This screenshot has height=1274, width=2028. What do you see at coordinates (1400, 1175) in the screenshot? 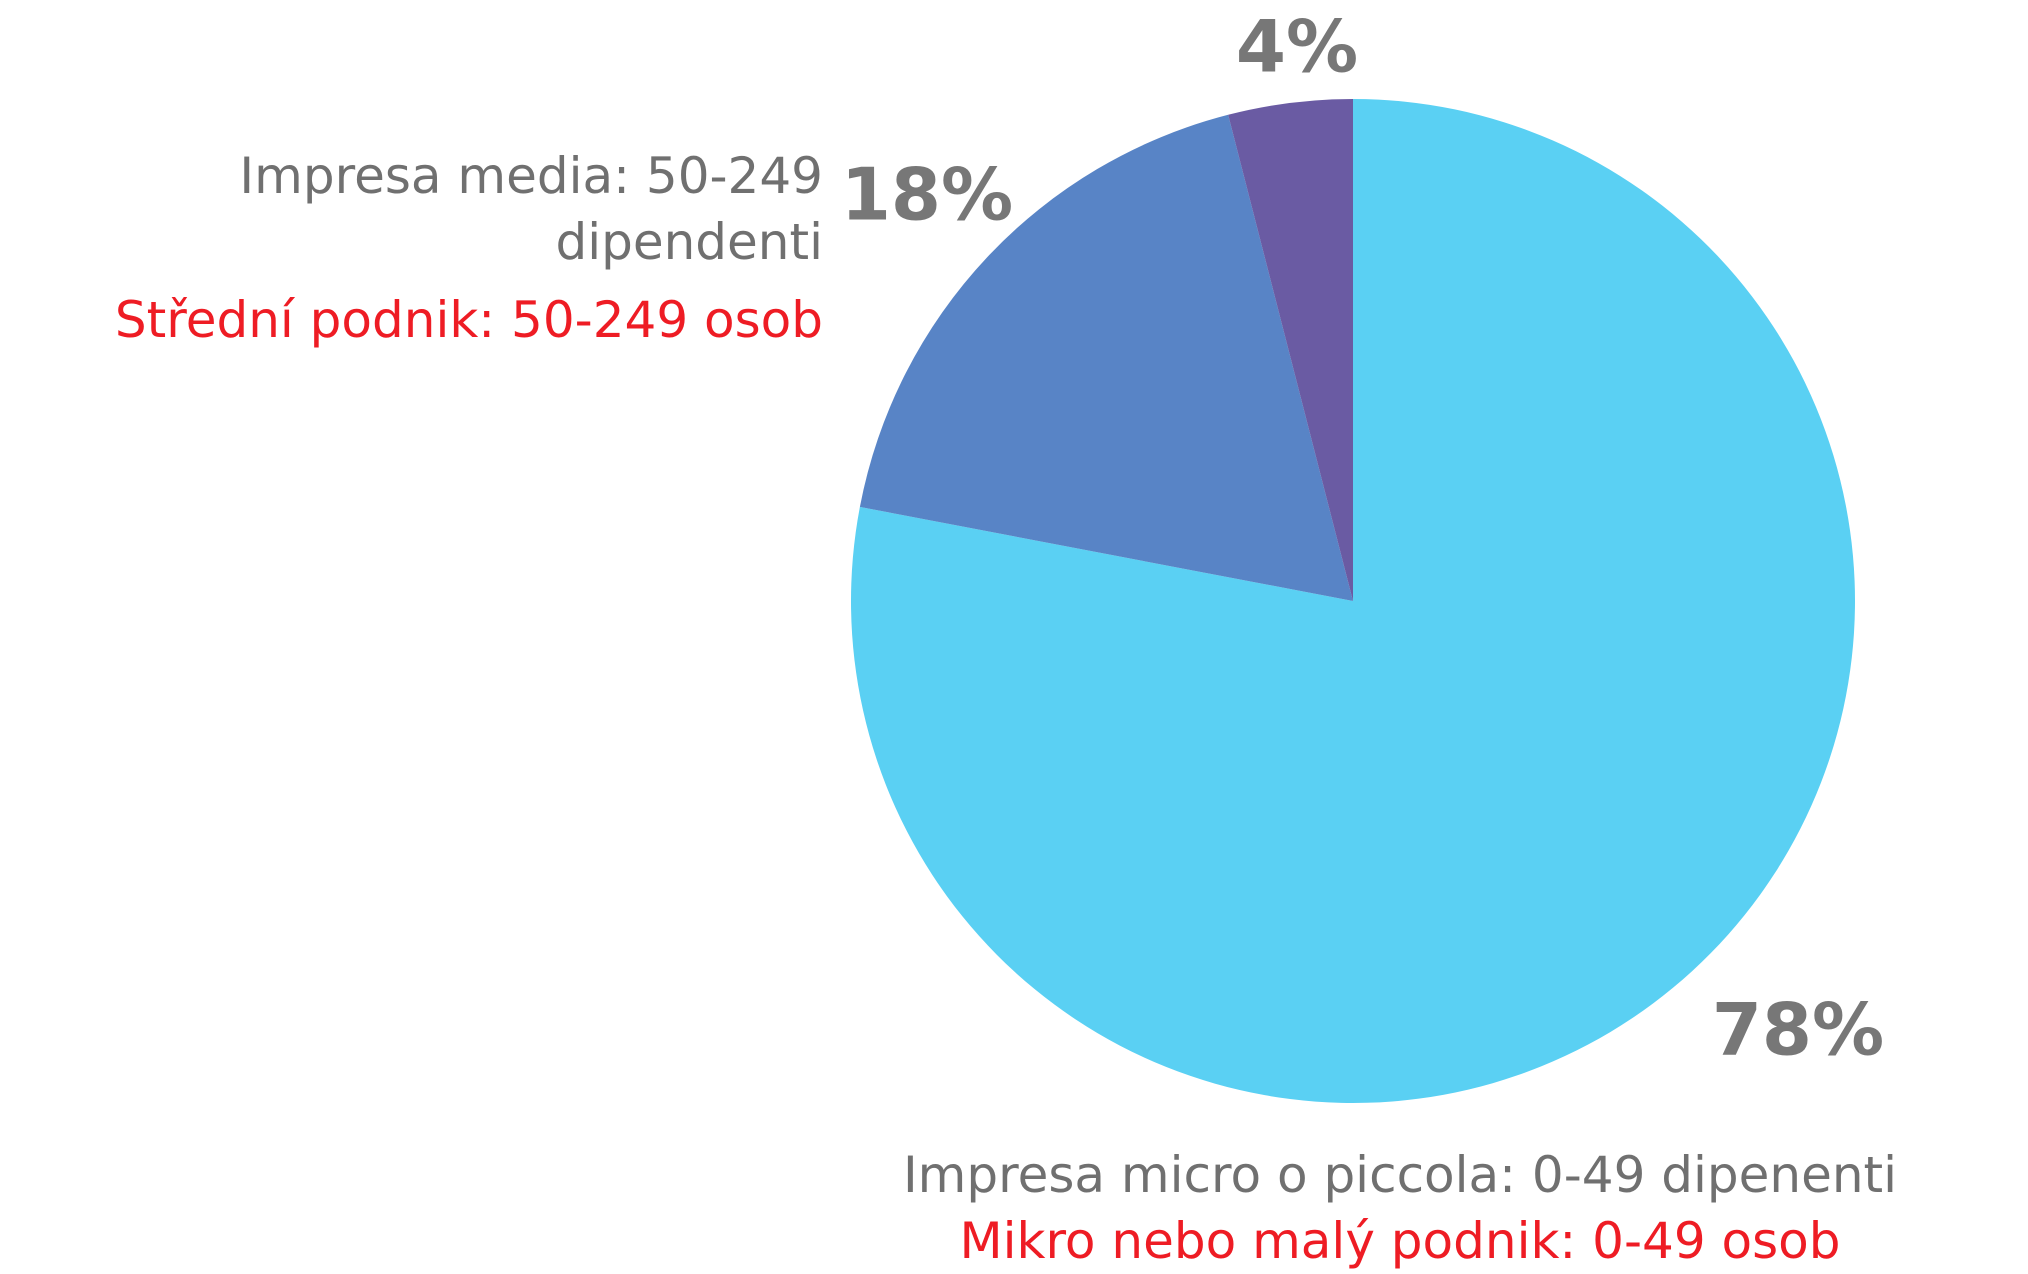
I see `category-label: Impresa micro o piccola: 0-49 dipenenti` at bounding box center [1400, 1175].